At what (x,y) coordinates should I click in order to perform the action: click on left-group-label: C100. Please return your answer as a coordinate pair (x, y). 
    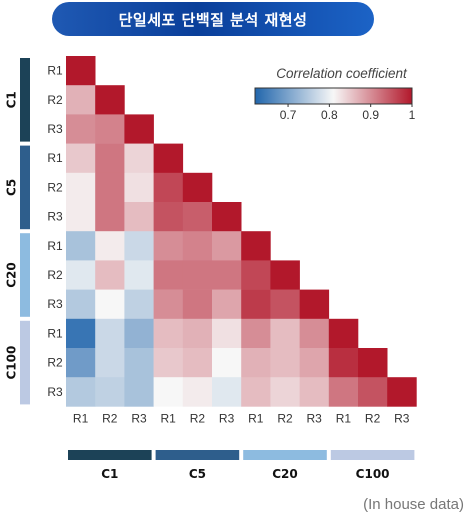
    Looking at the image, I should click on (12, 363).